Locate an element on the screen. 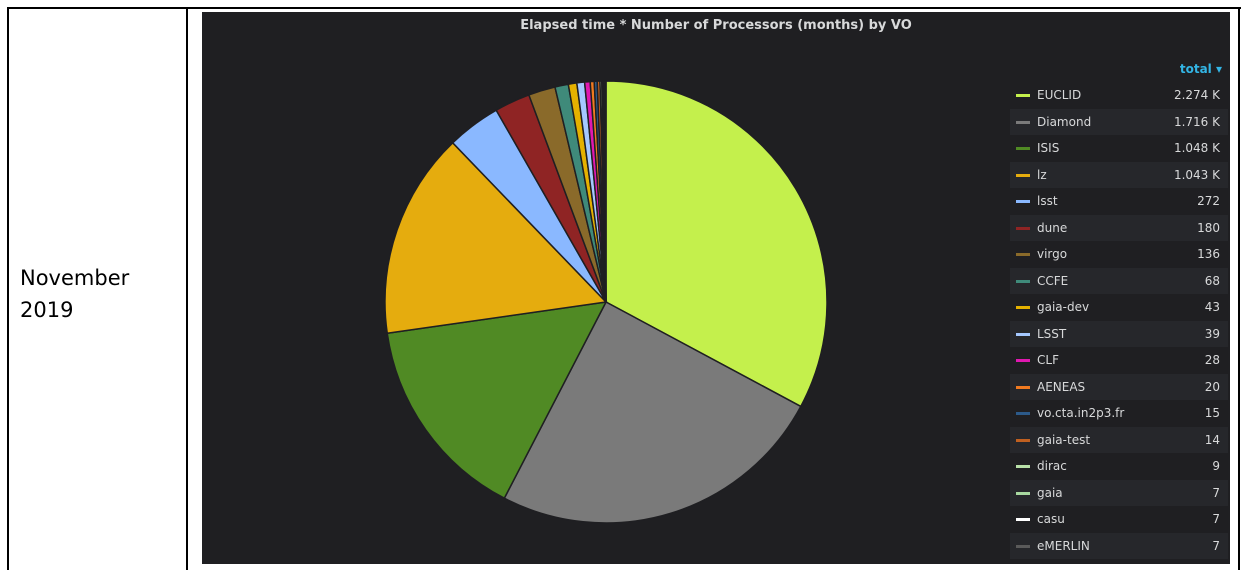  legend-item-value: 272 is located at coordinates (1208, 201).